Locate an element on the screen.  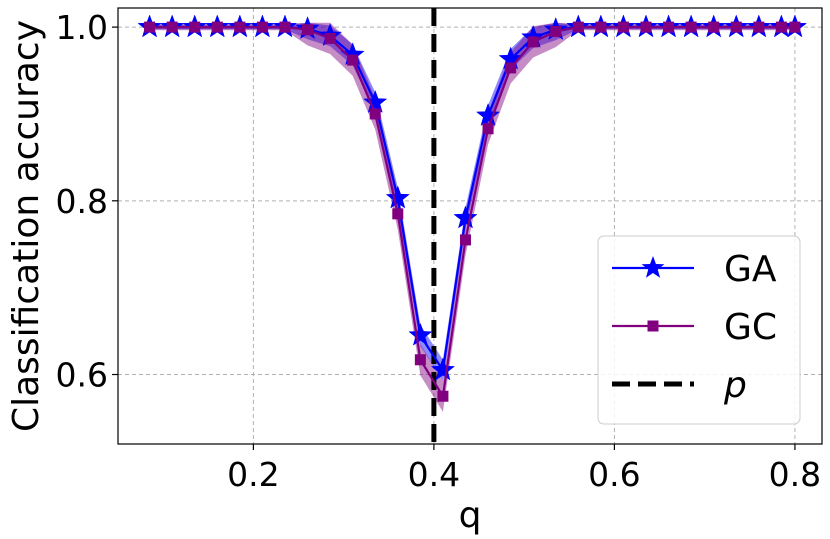
x-axis-label: q is located at coordinates (470, 515).